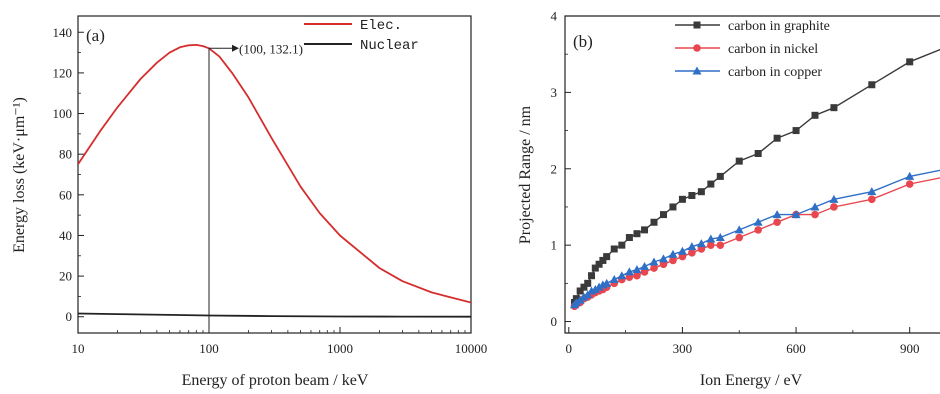 The width and height of the screenshot is (940, 394). I want to click on panel-label-b: (b), so click(583, 41).